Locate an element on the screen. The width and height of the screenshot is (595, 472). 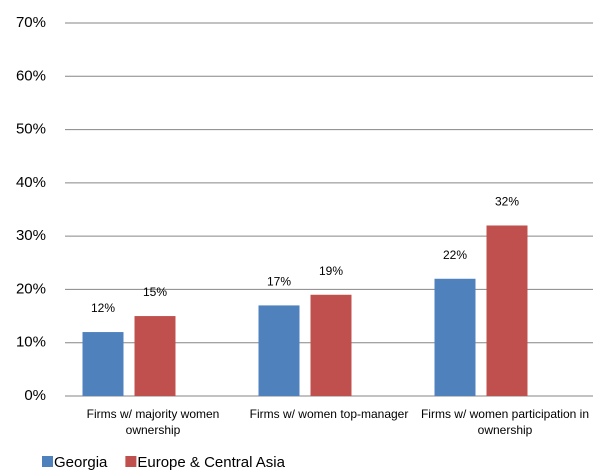
x-tick-label: Firms w/ women top-manager is located at coordinates (329, 414).